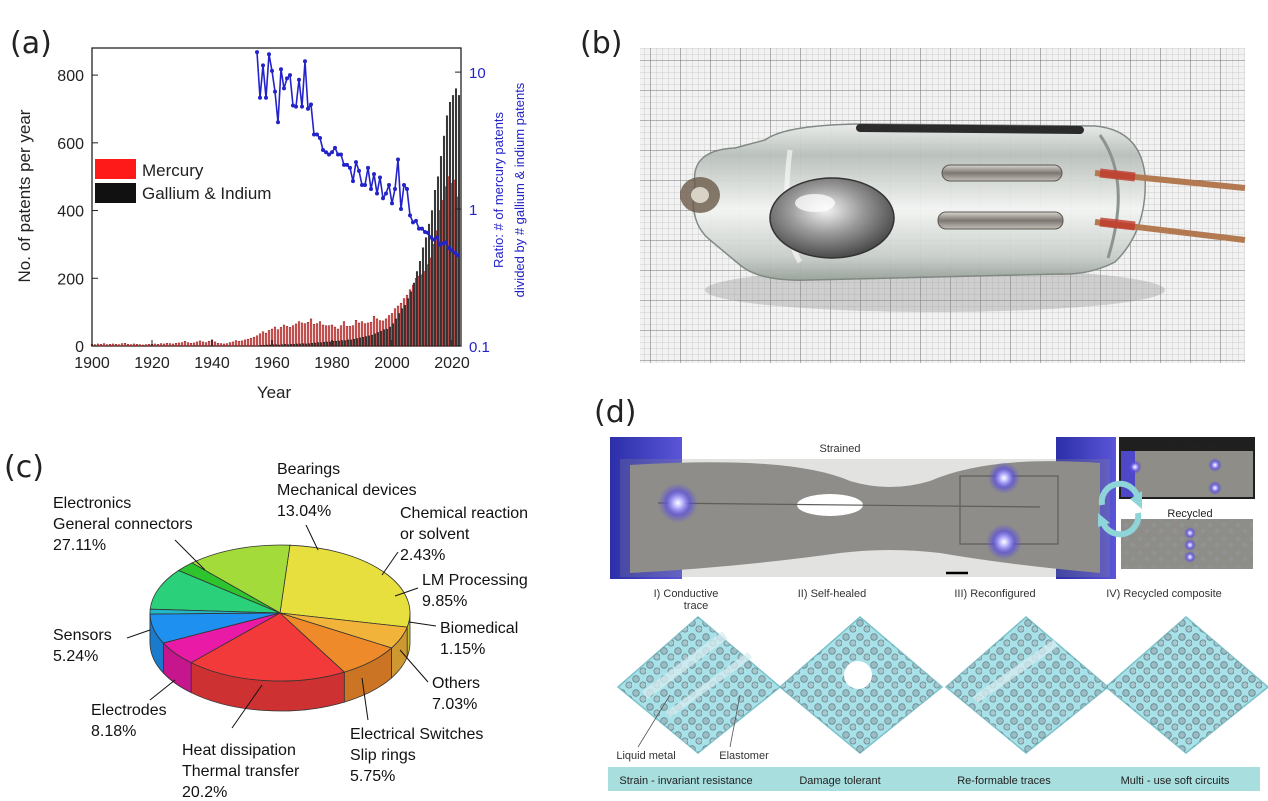 This screenshot has height=801, width=1268. Describe the element at coordinates (744, 756) in the screenshot. I see `elastomer-label: Elastomer` at that location.